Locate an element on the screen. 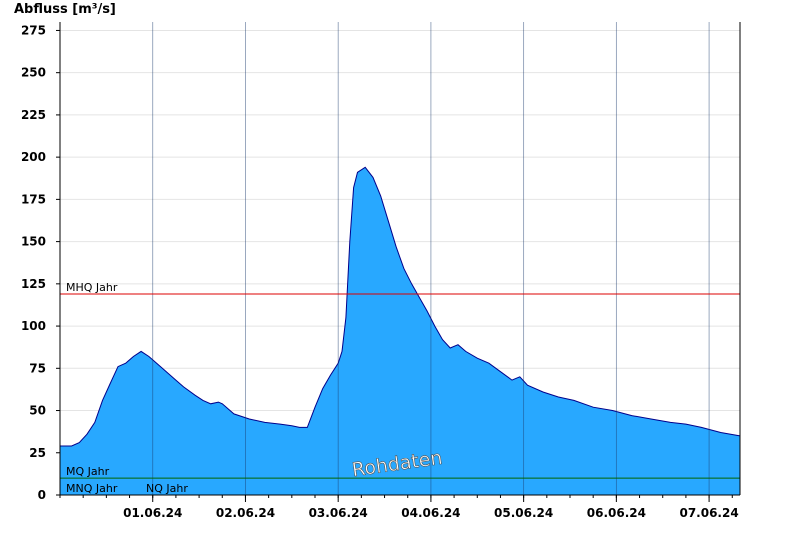  reference-line-label: MQ Jahr is located at coordinates (88, 471).